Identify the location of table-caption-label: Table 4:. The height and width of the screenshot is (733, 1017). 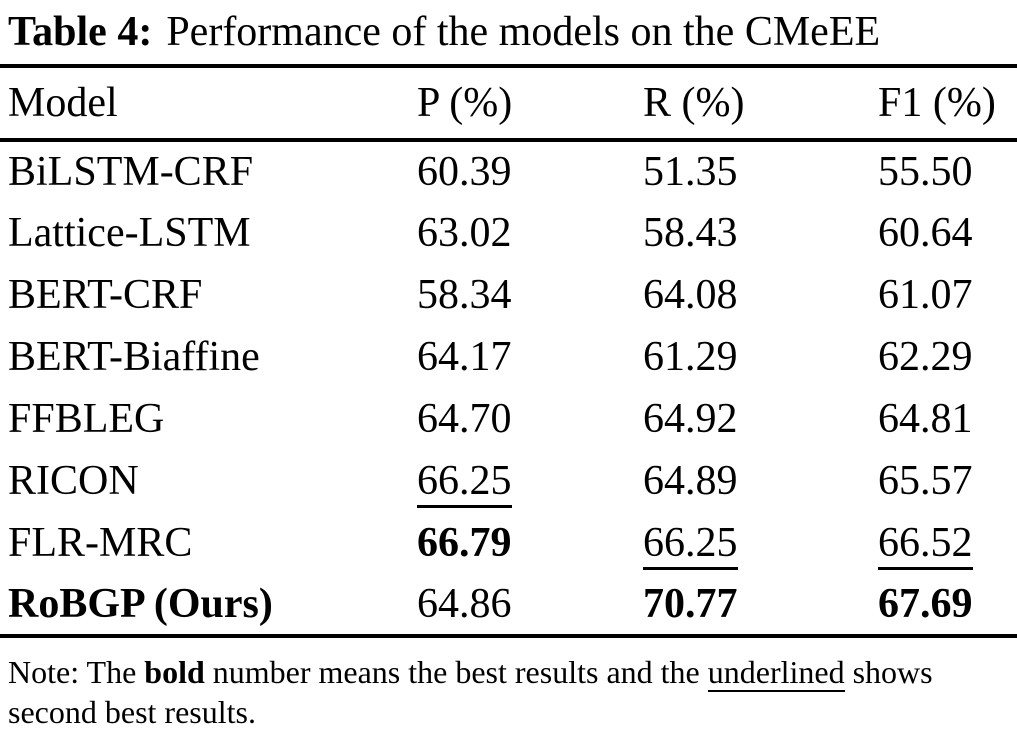
(80, 32).